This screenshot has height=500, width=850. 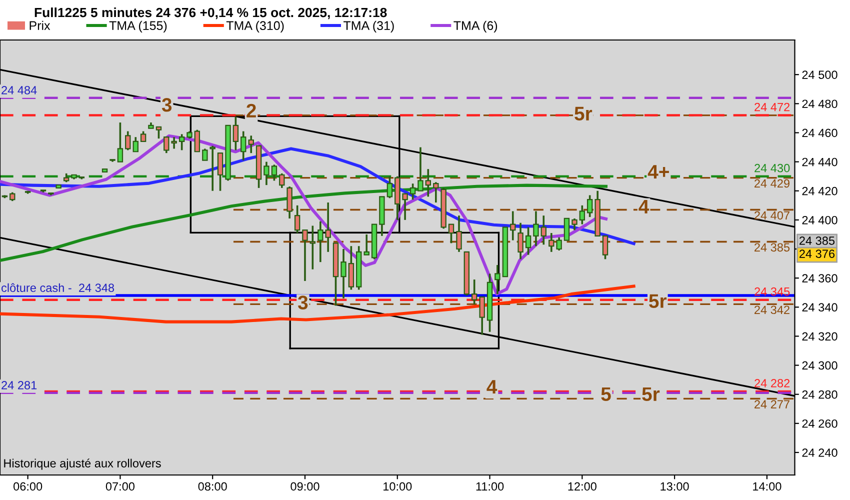 I want to click on x-tick-label: 08:00, so click(x=212, y=486).